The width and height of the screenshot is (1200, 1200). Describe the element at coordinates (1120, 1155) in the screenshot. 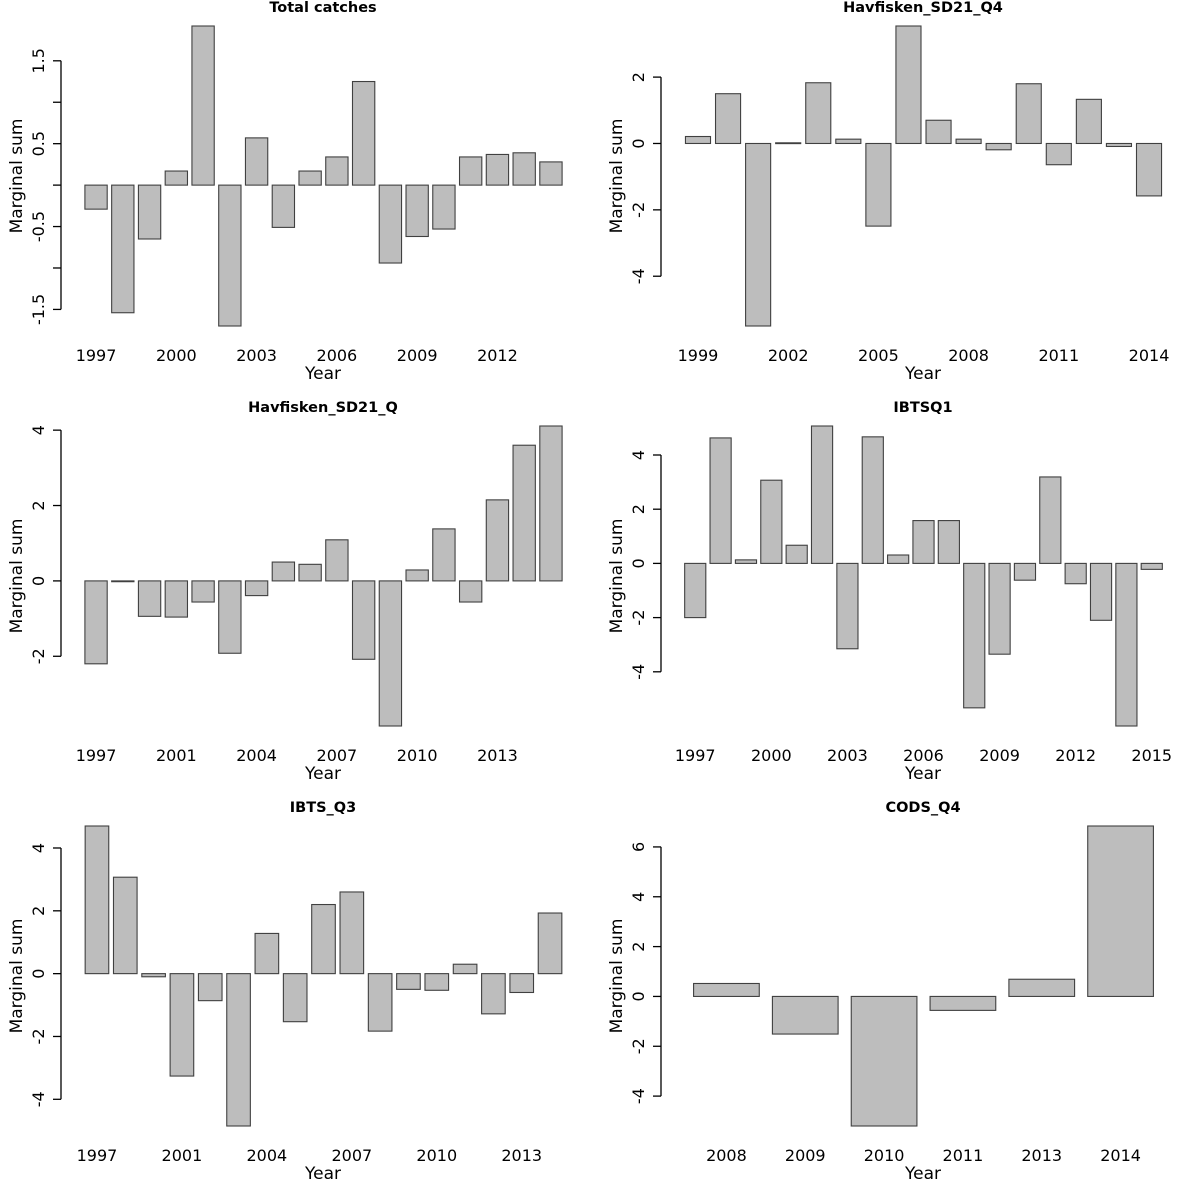

I see `x-tick-label: 2014` at that location.